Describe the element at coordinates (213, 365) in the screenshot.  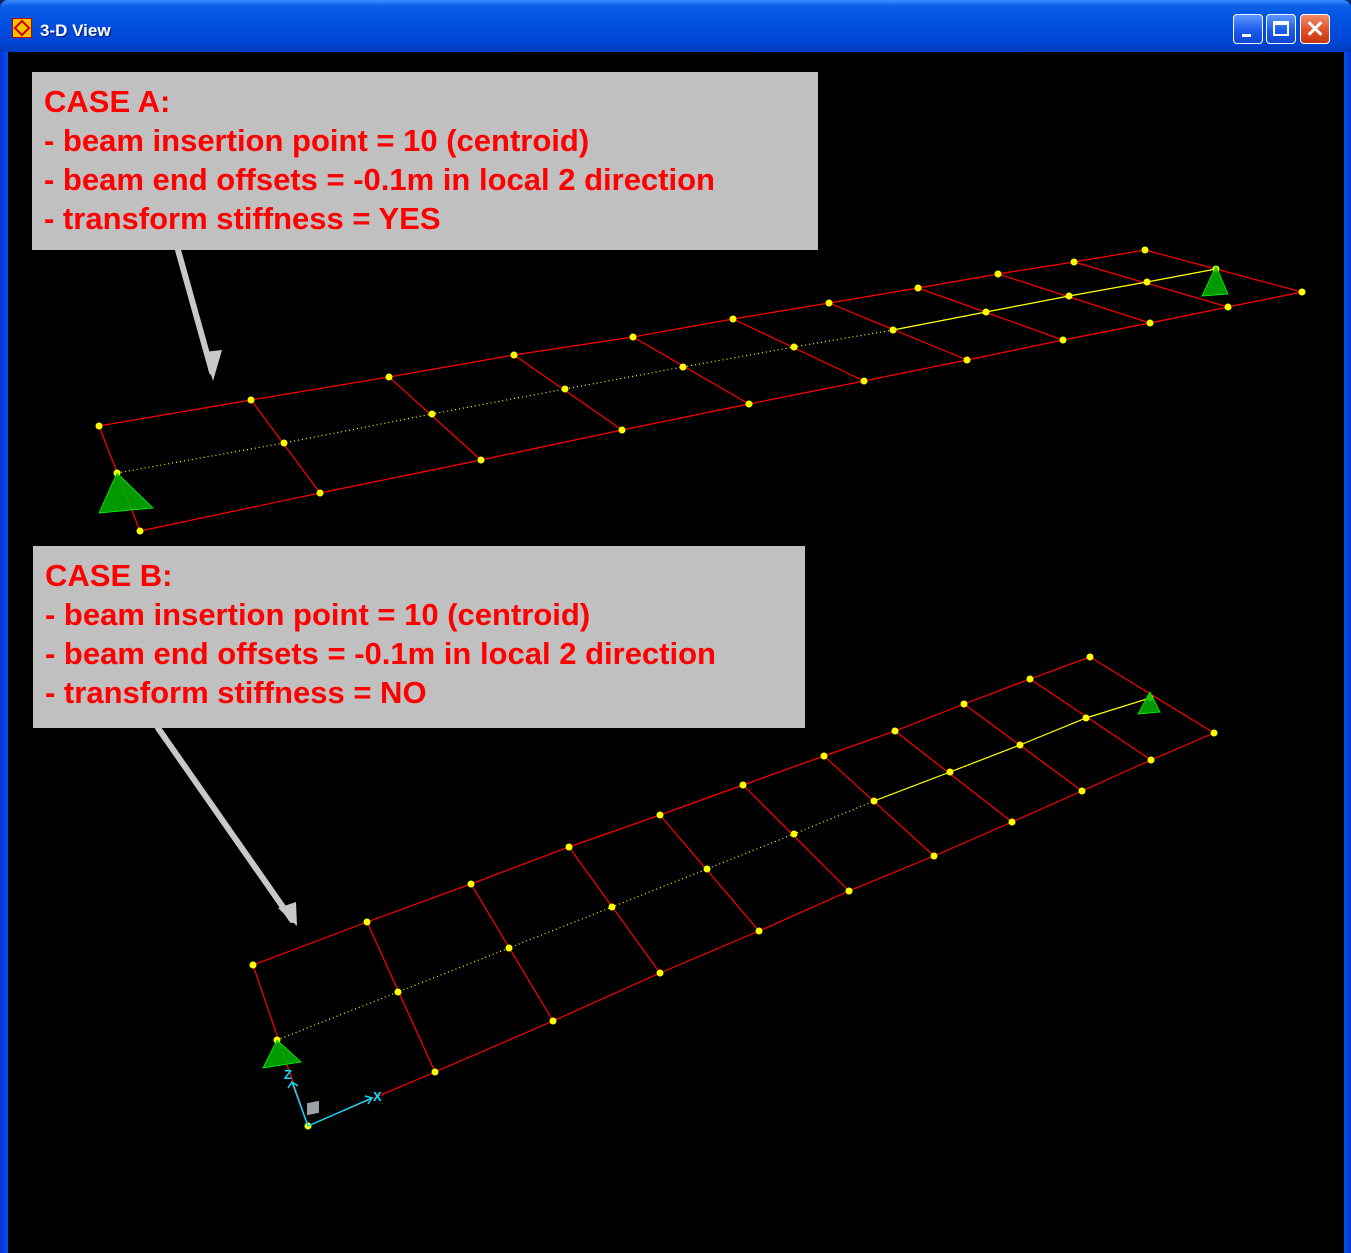
I see `case-a-arrowhead` at that location.